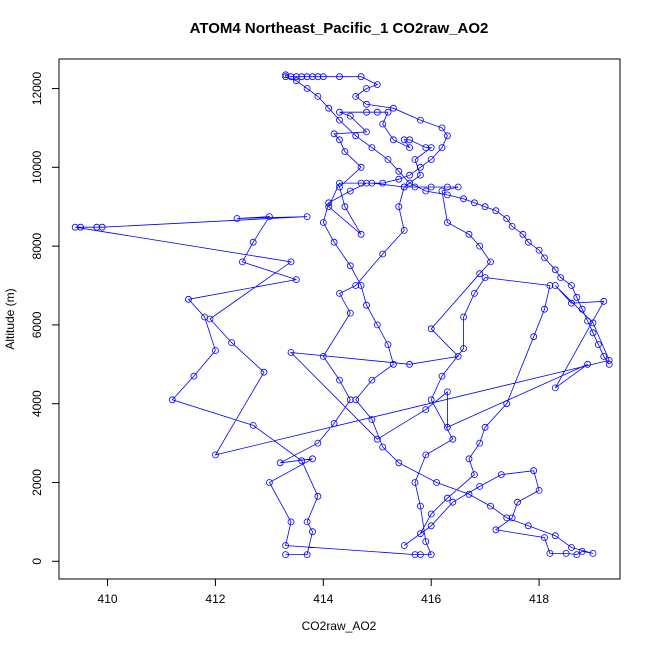 The width and height of the screenshot is (650, 650). I want to click on x-tick-label: 414, so click(323, 599).